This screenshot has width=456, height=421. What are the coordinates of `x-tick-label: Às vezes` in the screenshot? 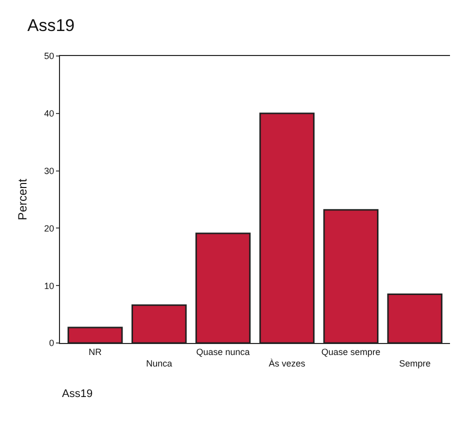 It's located at (287, 363).